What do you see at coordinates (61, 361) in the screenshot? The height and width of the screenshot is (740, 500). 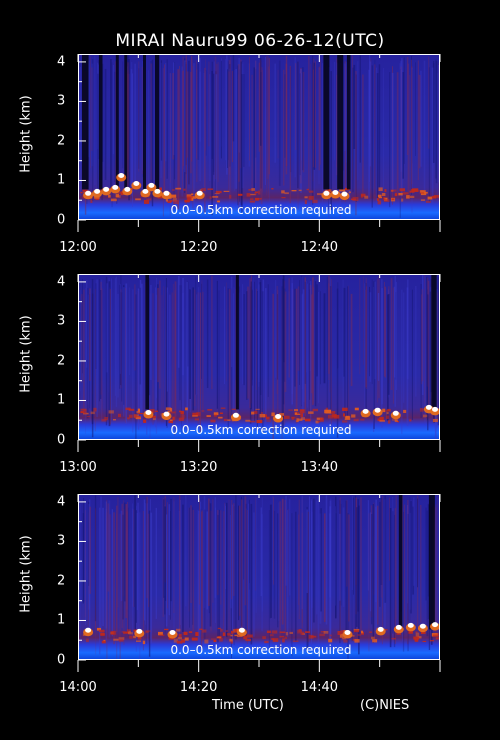 I see `y-tick-label: 2` at bounding box center [61, 361].